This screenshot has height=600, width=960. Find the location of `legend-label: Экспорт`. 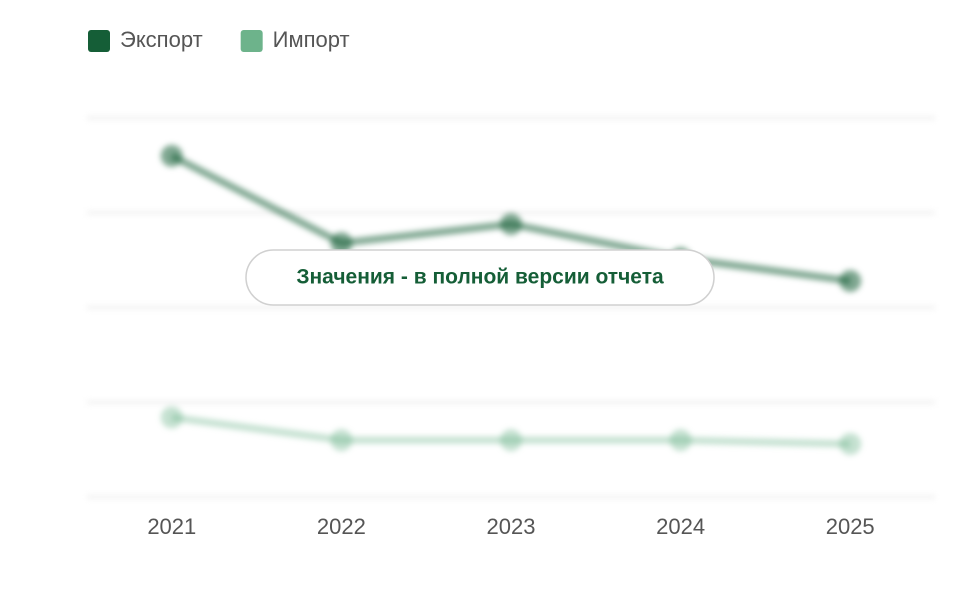

legend-label: Экспорт is located at coordinates (161, 39).